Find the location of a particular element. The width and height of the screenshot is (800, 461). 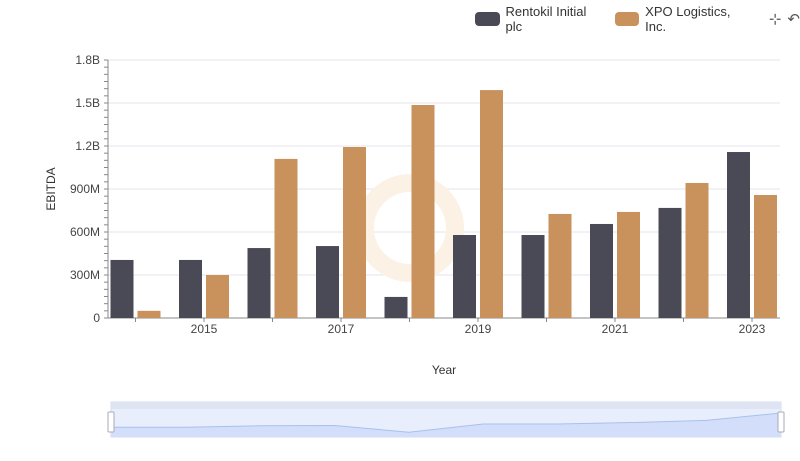

bar-rentokil-2022 is located at coordinates (670, 262).